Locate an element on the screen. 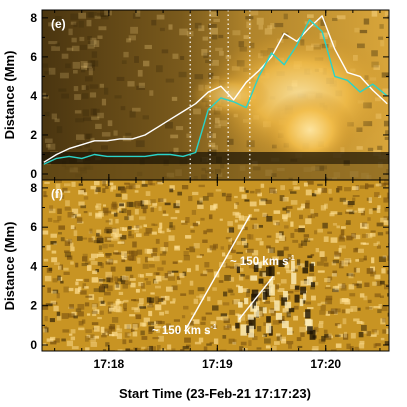  panel-e-tag: (e) is located at coordinates (58, 24).